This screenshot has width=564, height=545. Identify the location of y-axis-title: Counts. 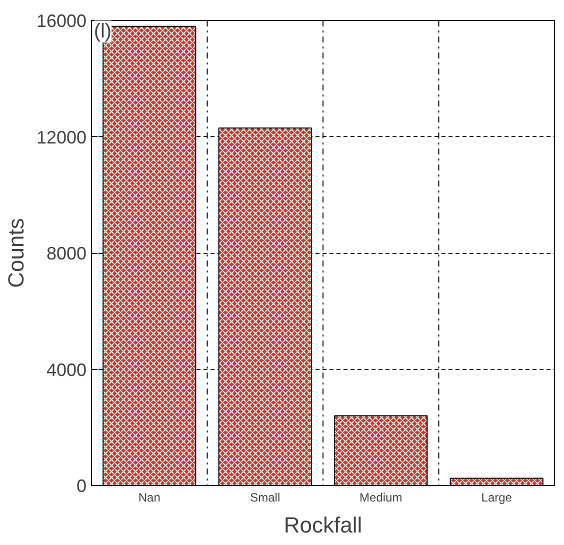
(15, 253).